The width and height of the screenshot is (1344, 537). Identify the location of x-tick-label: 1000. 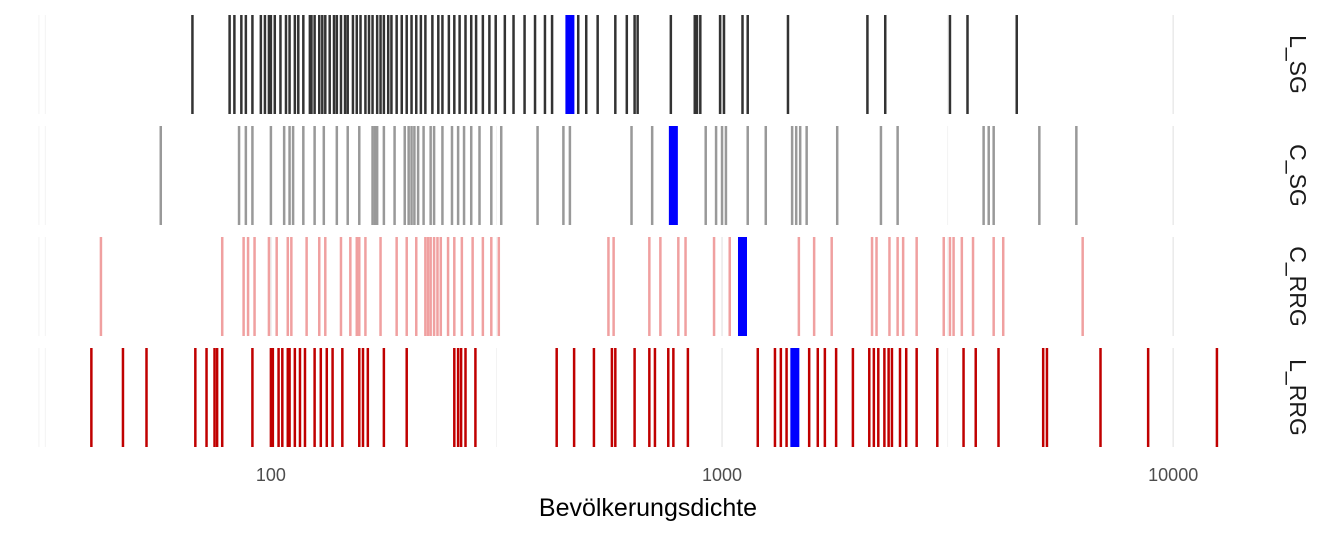
(722, 475).